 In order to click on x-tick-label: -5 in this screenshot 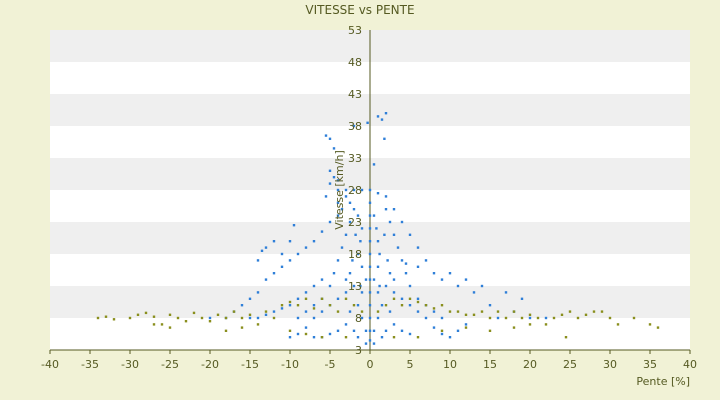, I will do `click(330, 364)`.